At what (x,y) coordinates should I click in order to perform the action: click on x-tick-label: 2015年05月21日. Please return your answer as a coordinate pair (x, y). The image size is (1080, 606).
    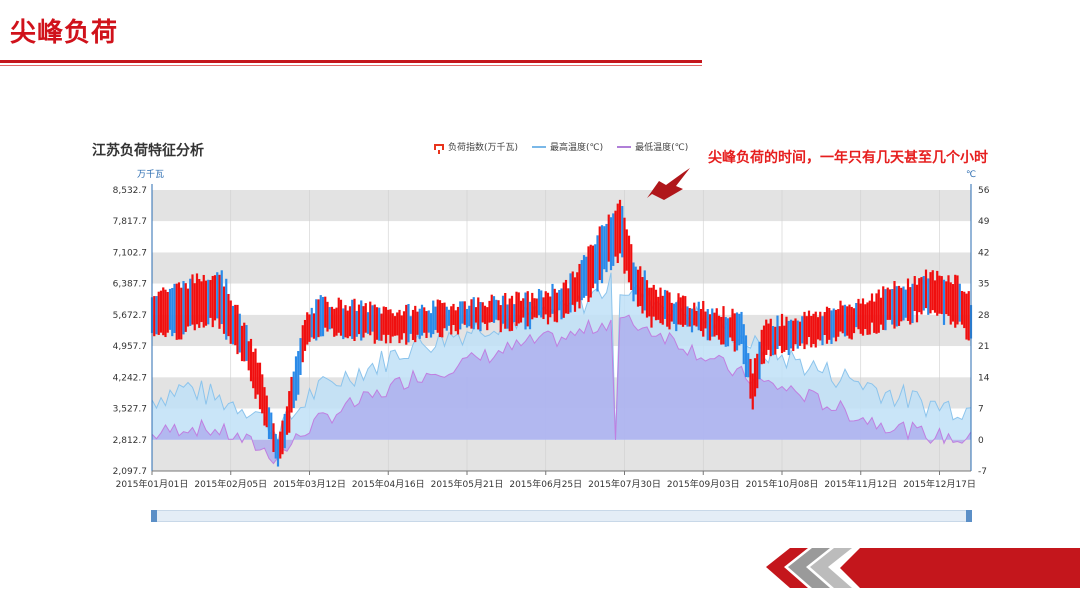
    Looking at the image, I should click on (467, 484).